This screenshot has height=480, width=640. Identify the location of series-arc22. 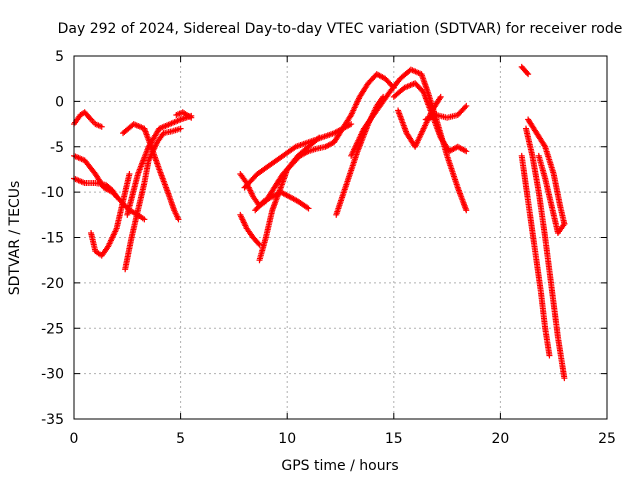
(546, 171).